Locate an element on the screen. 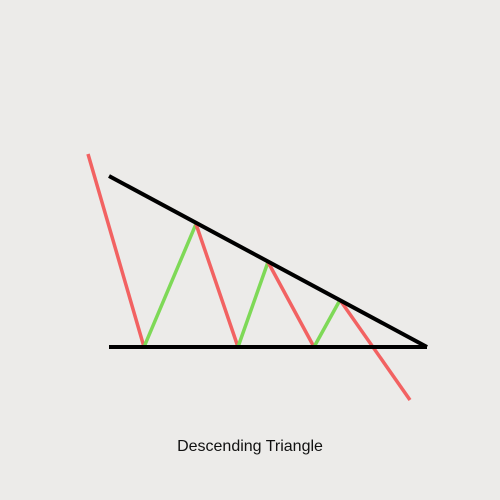  diagram-caption: Descending Triangle is located at coordinates (250, 446).